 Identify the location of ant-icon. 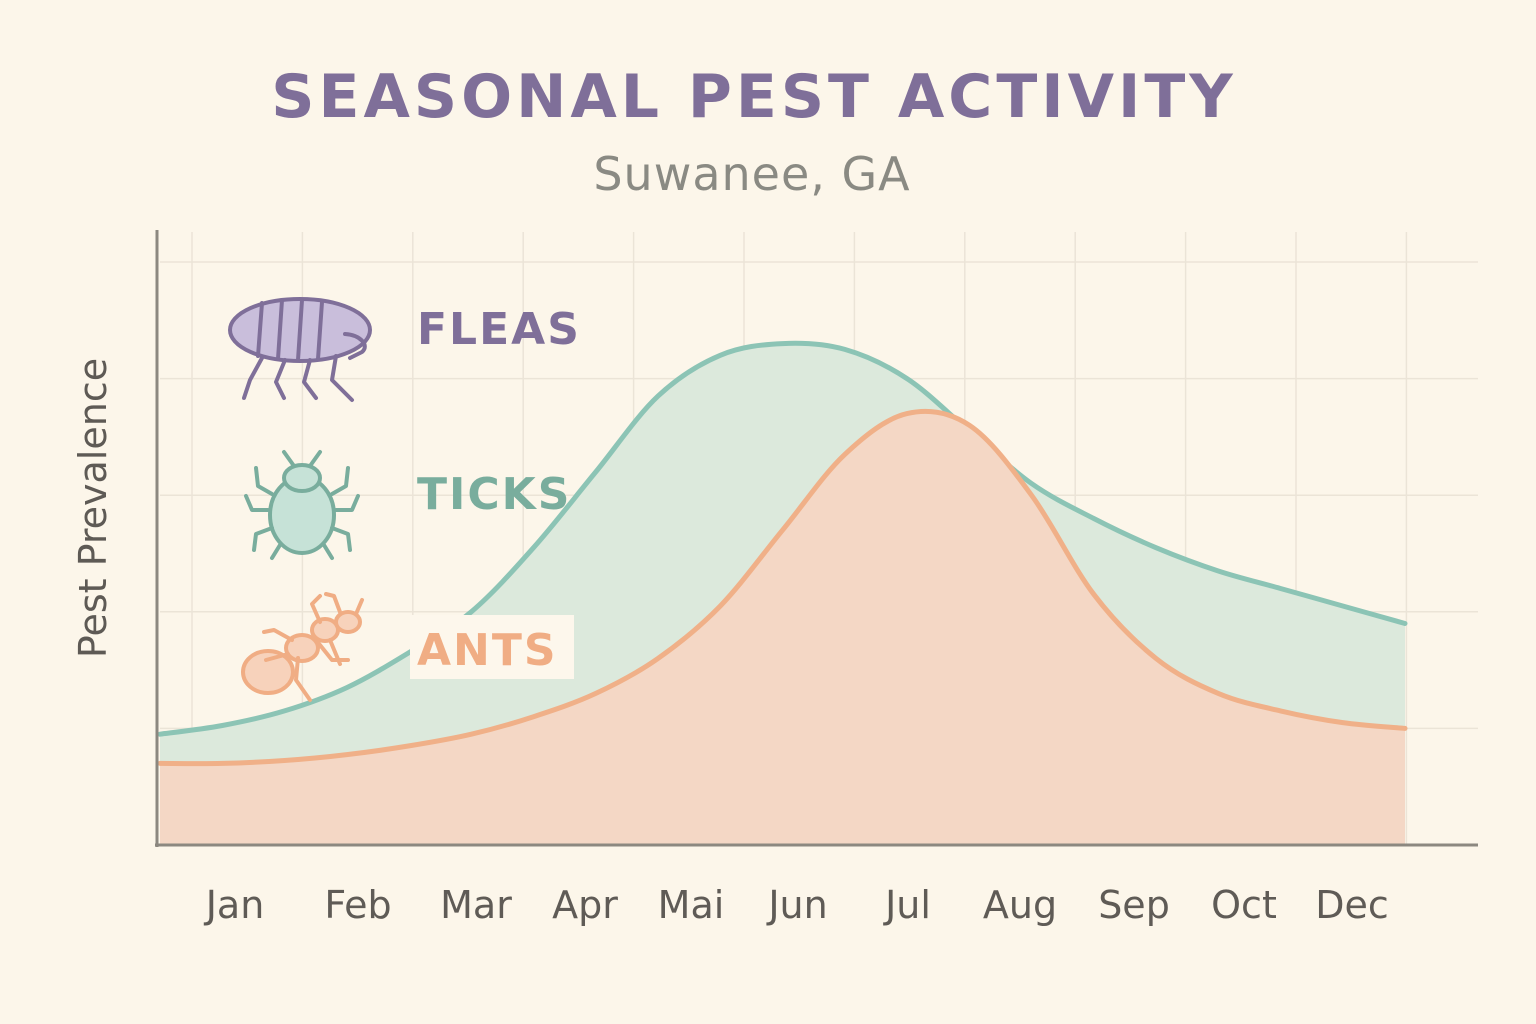
(302, 647).